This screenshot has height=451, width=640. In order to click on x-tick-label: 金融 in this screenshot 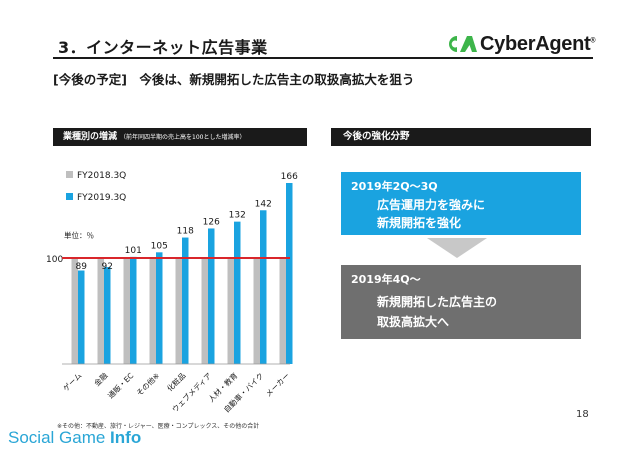, I will do `click(101, 379)`.